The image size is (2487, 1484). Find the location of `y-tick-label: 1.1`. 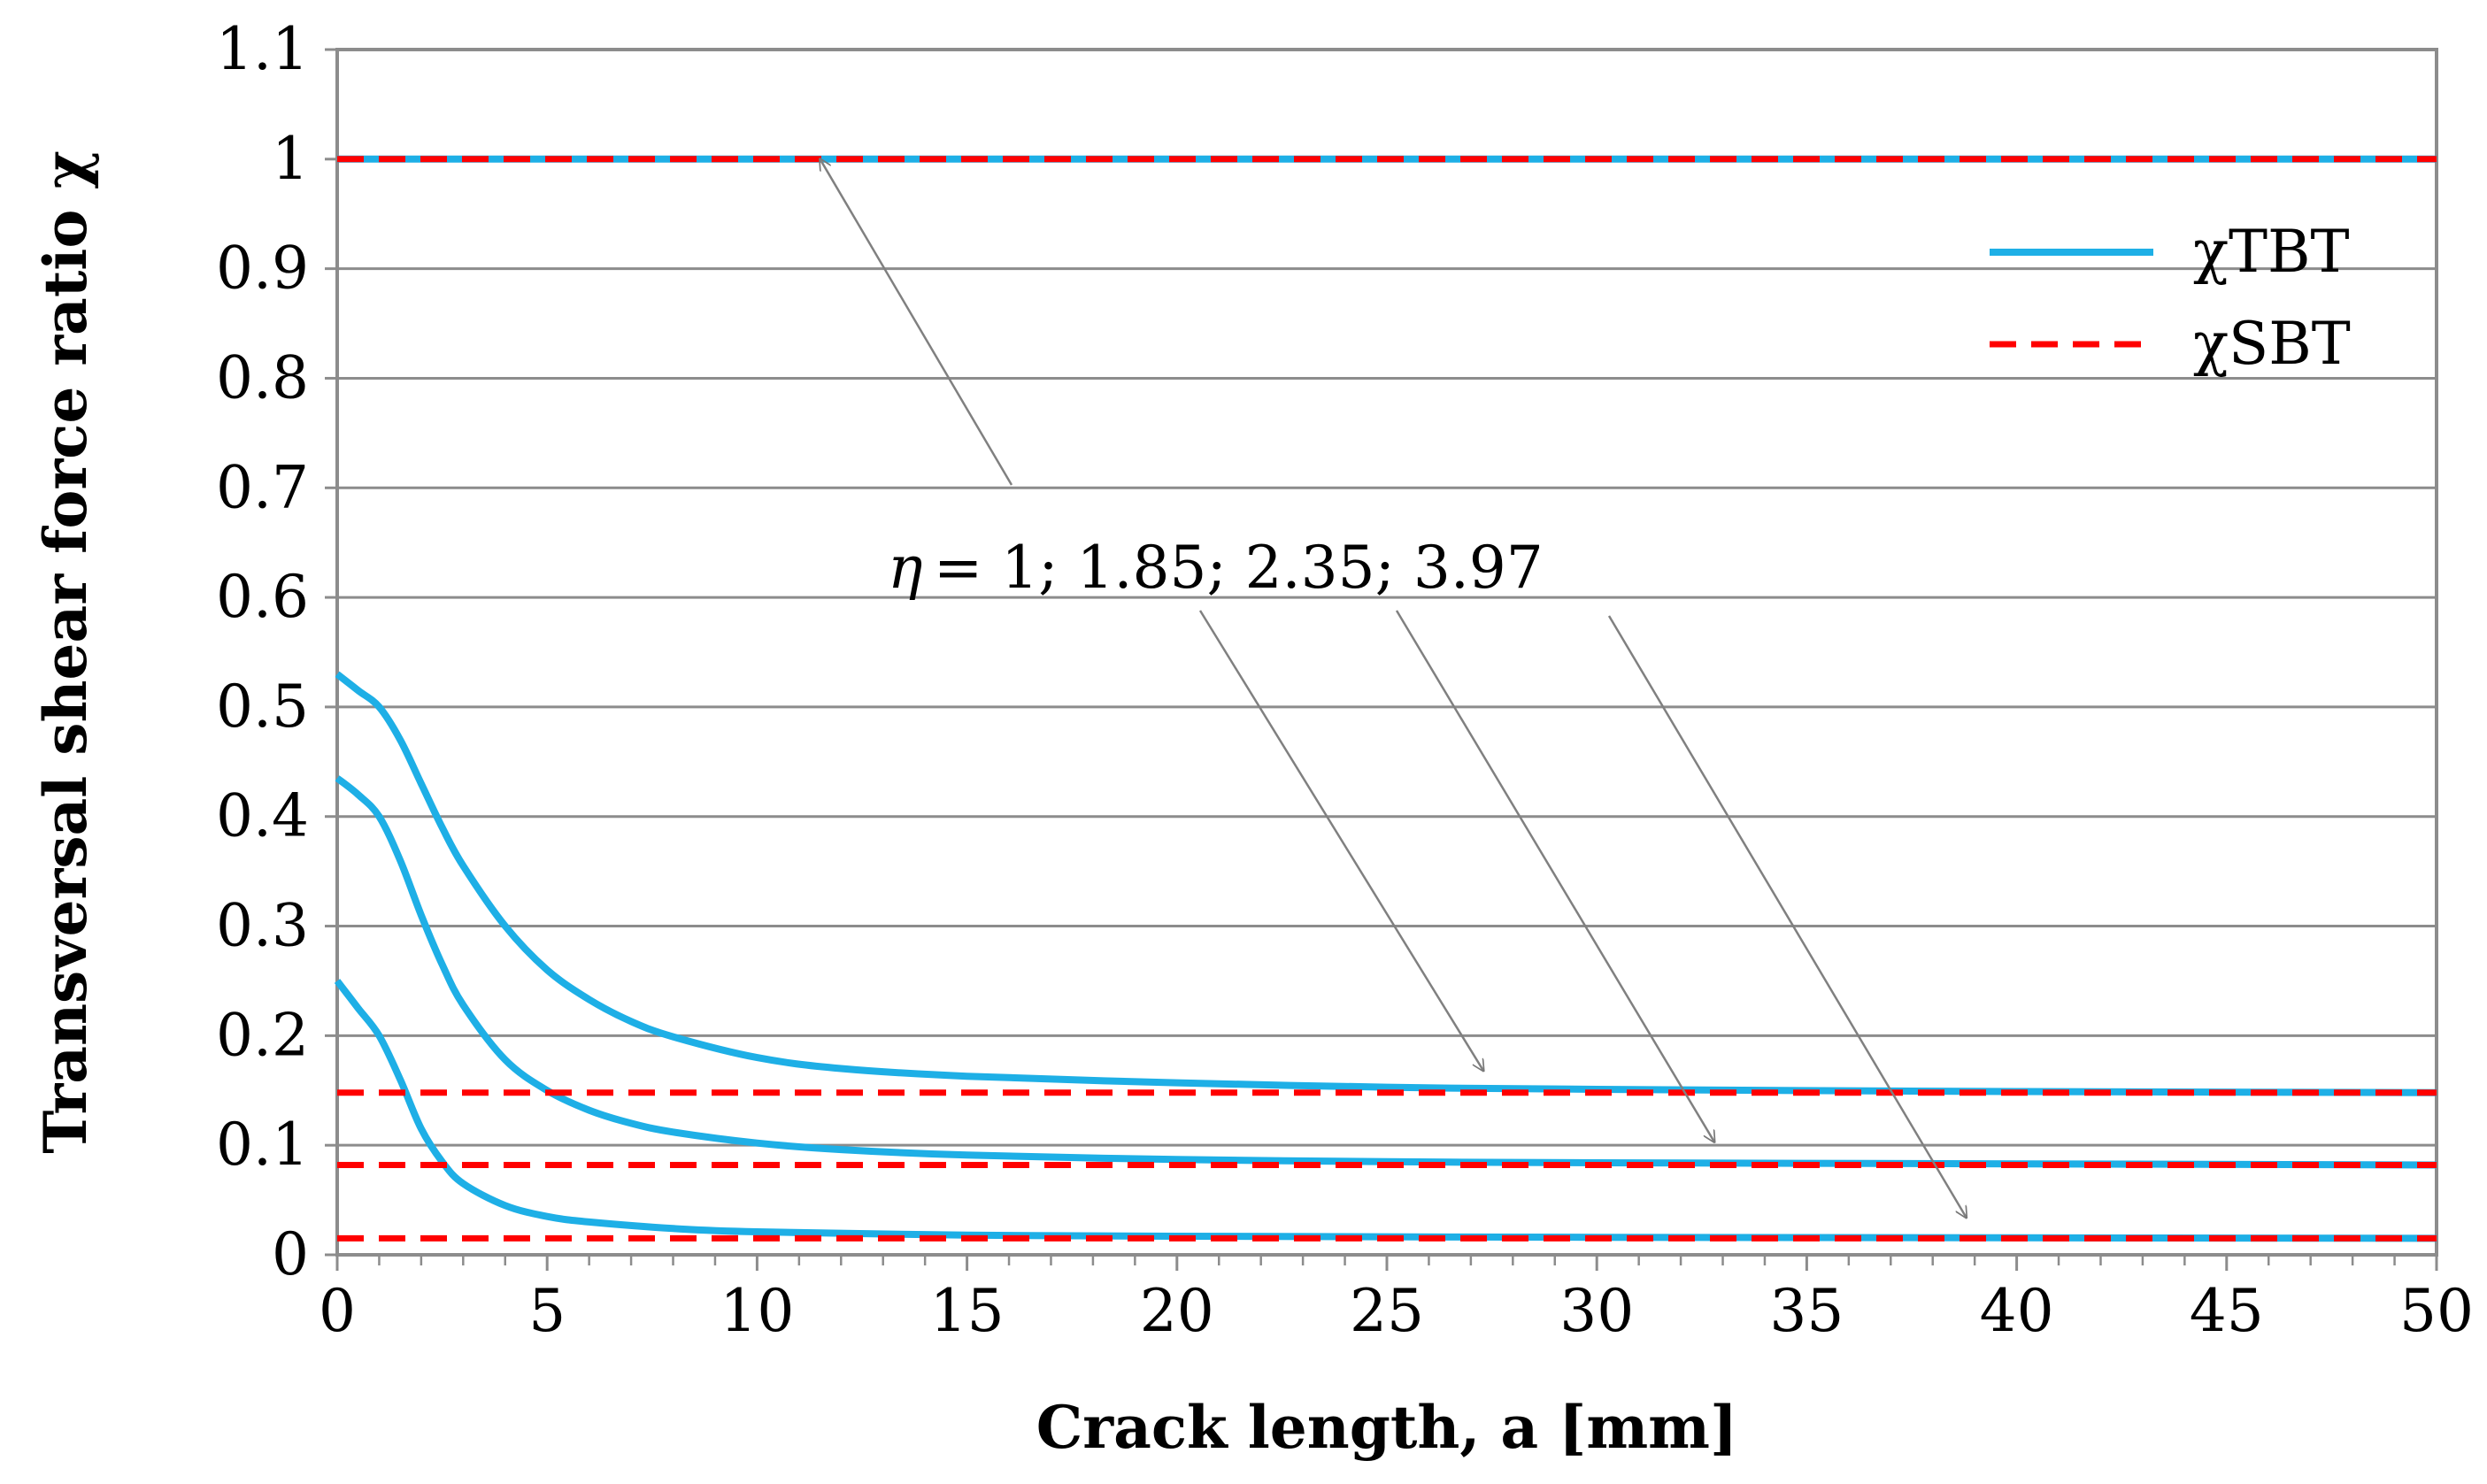

y-tick-label: 1.1 is located at coordinates (262, 49).